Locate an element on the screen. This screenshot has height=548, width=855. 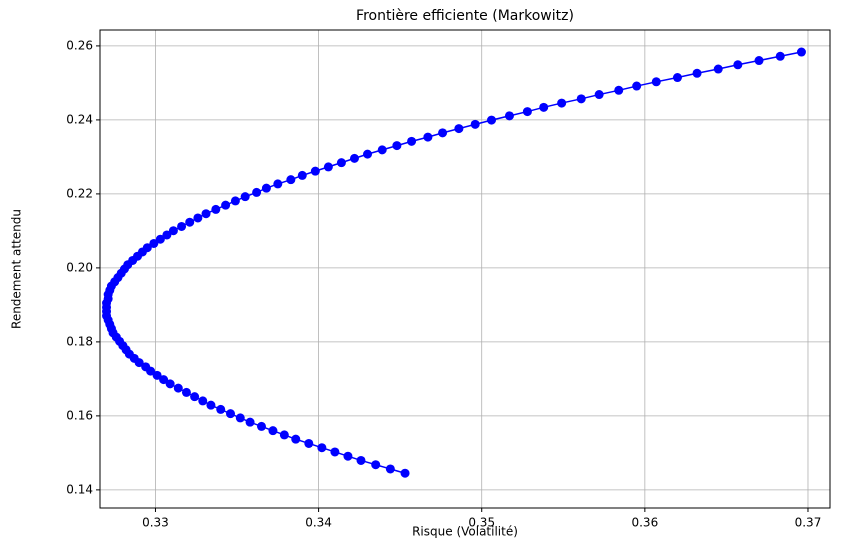
y-axis-label: Rendement attendu is located at coordinates (17, 269).